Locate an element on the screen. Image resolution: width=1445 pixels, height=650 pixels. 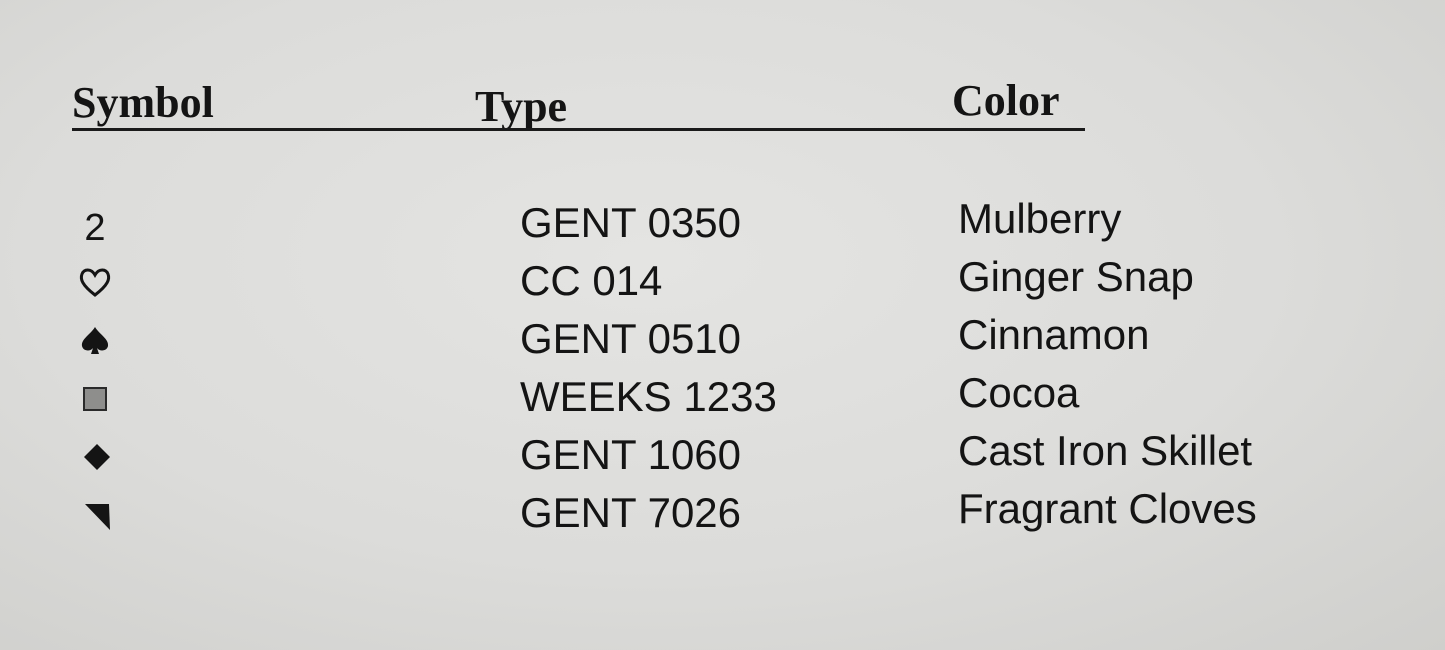
header-color: Color is located at coordinates (1006, 100).